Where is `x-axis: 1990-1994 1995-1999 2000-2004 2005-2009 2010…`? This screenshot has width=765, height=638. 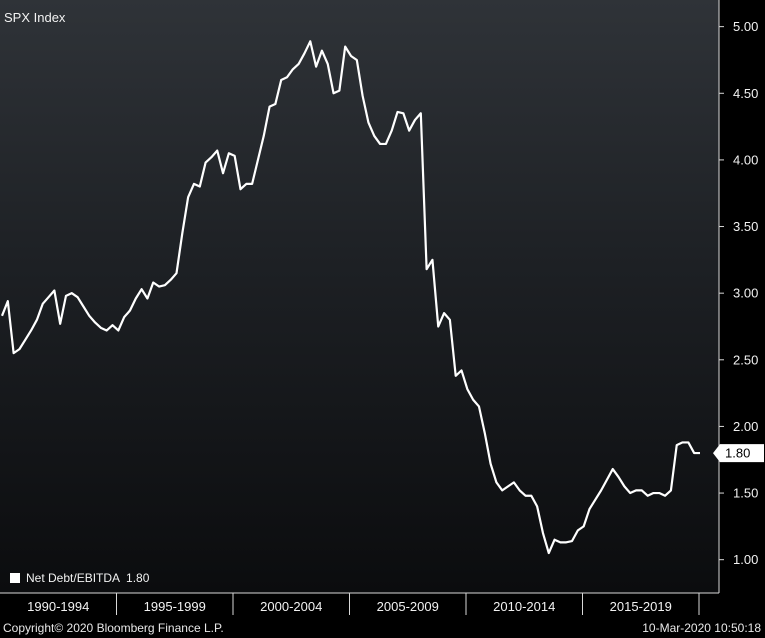 x-axis: 1990-1994 1995-1999 2000-2004 2005-2009 2010… is located at coordinates (359, 603).